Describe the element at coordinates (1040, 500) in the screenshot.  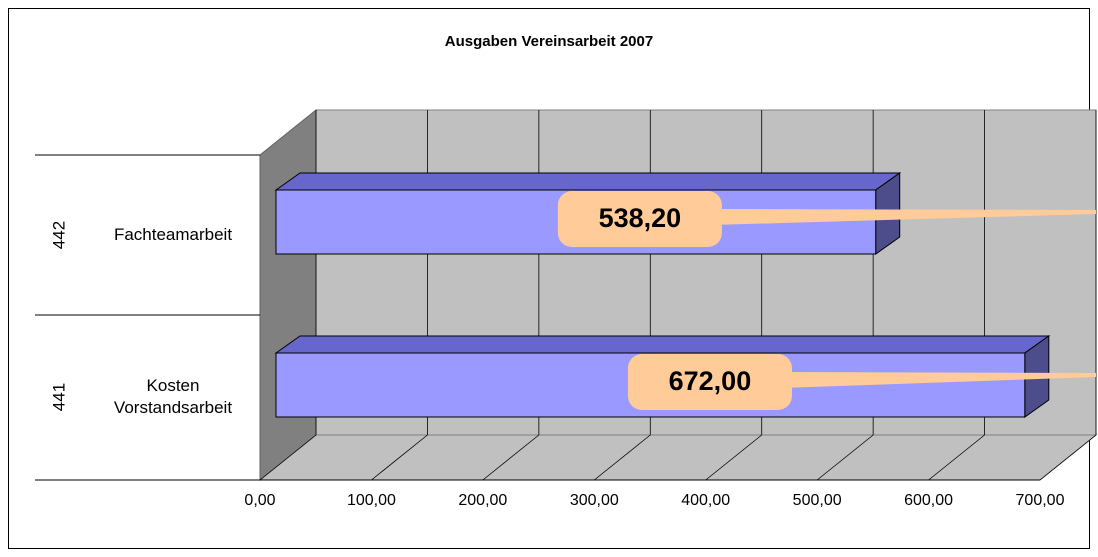
I see `x-tick-label: 700,00` at that location.